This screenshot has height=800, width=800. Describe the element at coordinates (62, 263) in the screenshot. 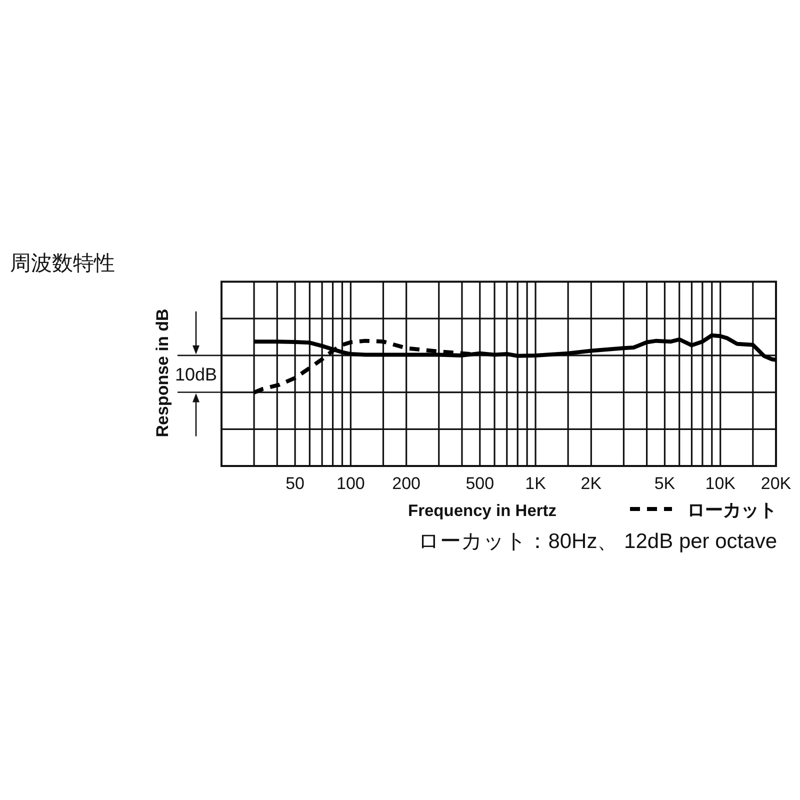

I see `chart-title: 周波数特性` at that location.